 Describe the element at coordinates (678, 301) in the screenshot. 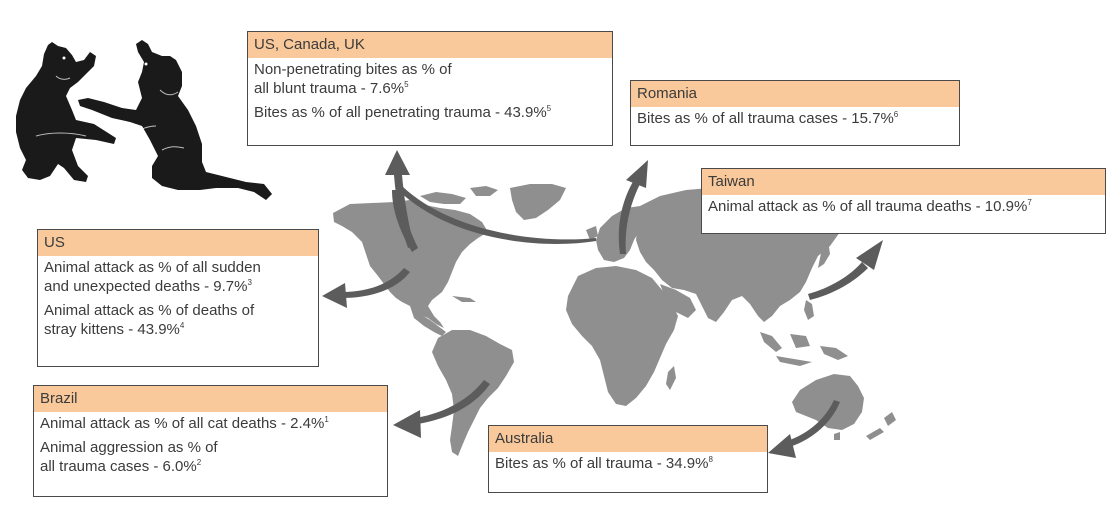

I see `arabia-landmass` at that location.